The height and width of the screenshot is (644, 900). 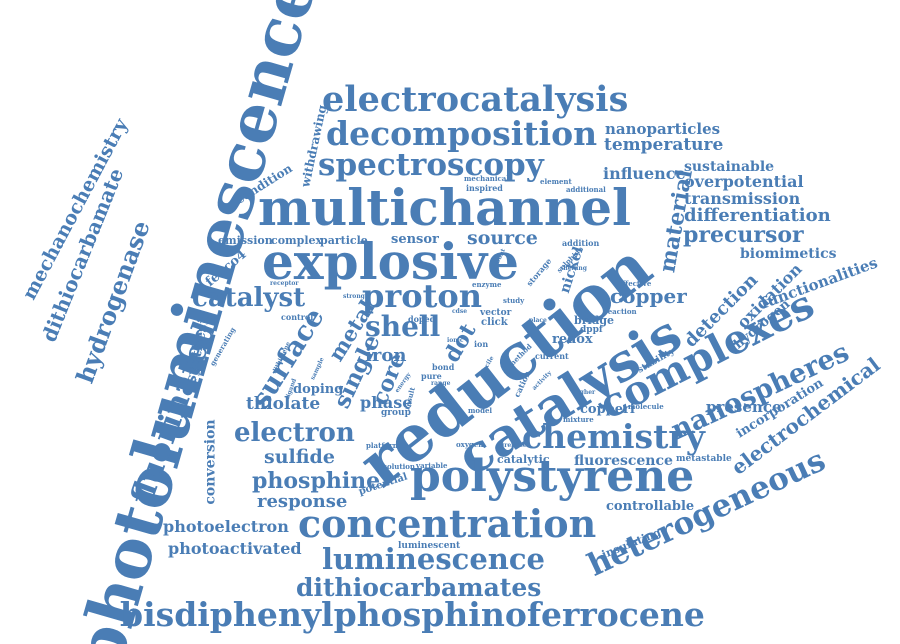 I want to click on word-decomposition: decomposition, so click(x=462, y=133).